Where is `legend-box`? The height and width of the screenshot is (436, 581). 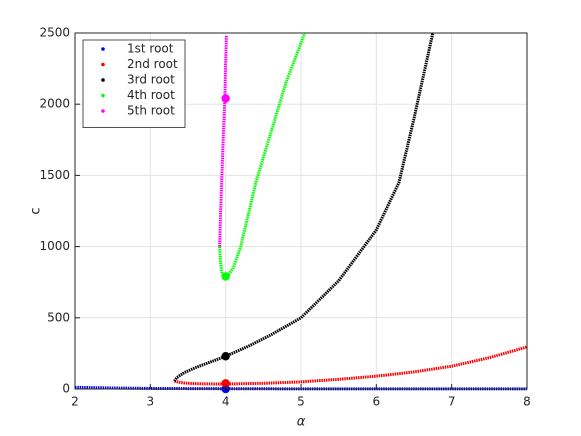
legend-box is located at coordinates (134, 83).